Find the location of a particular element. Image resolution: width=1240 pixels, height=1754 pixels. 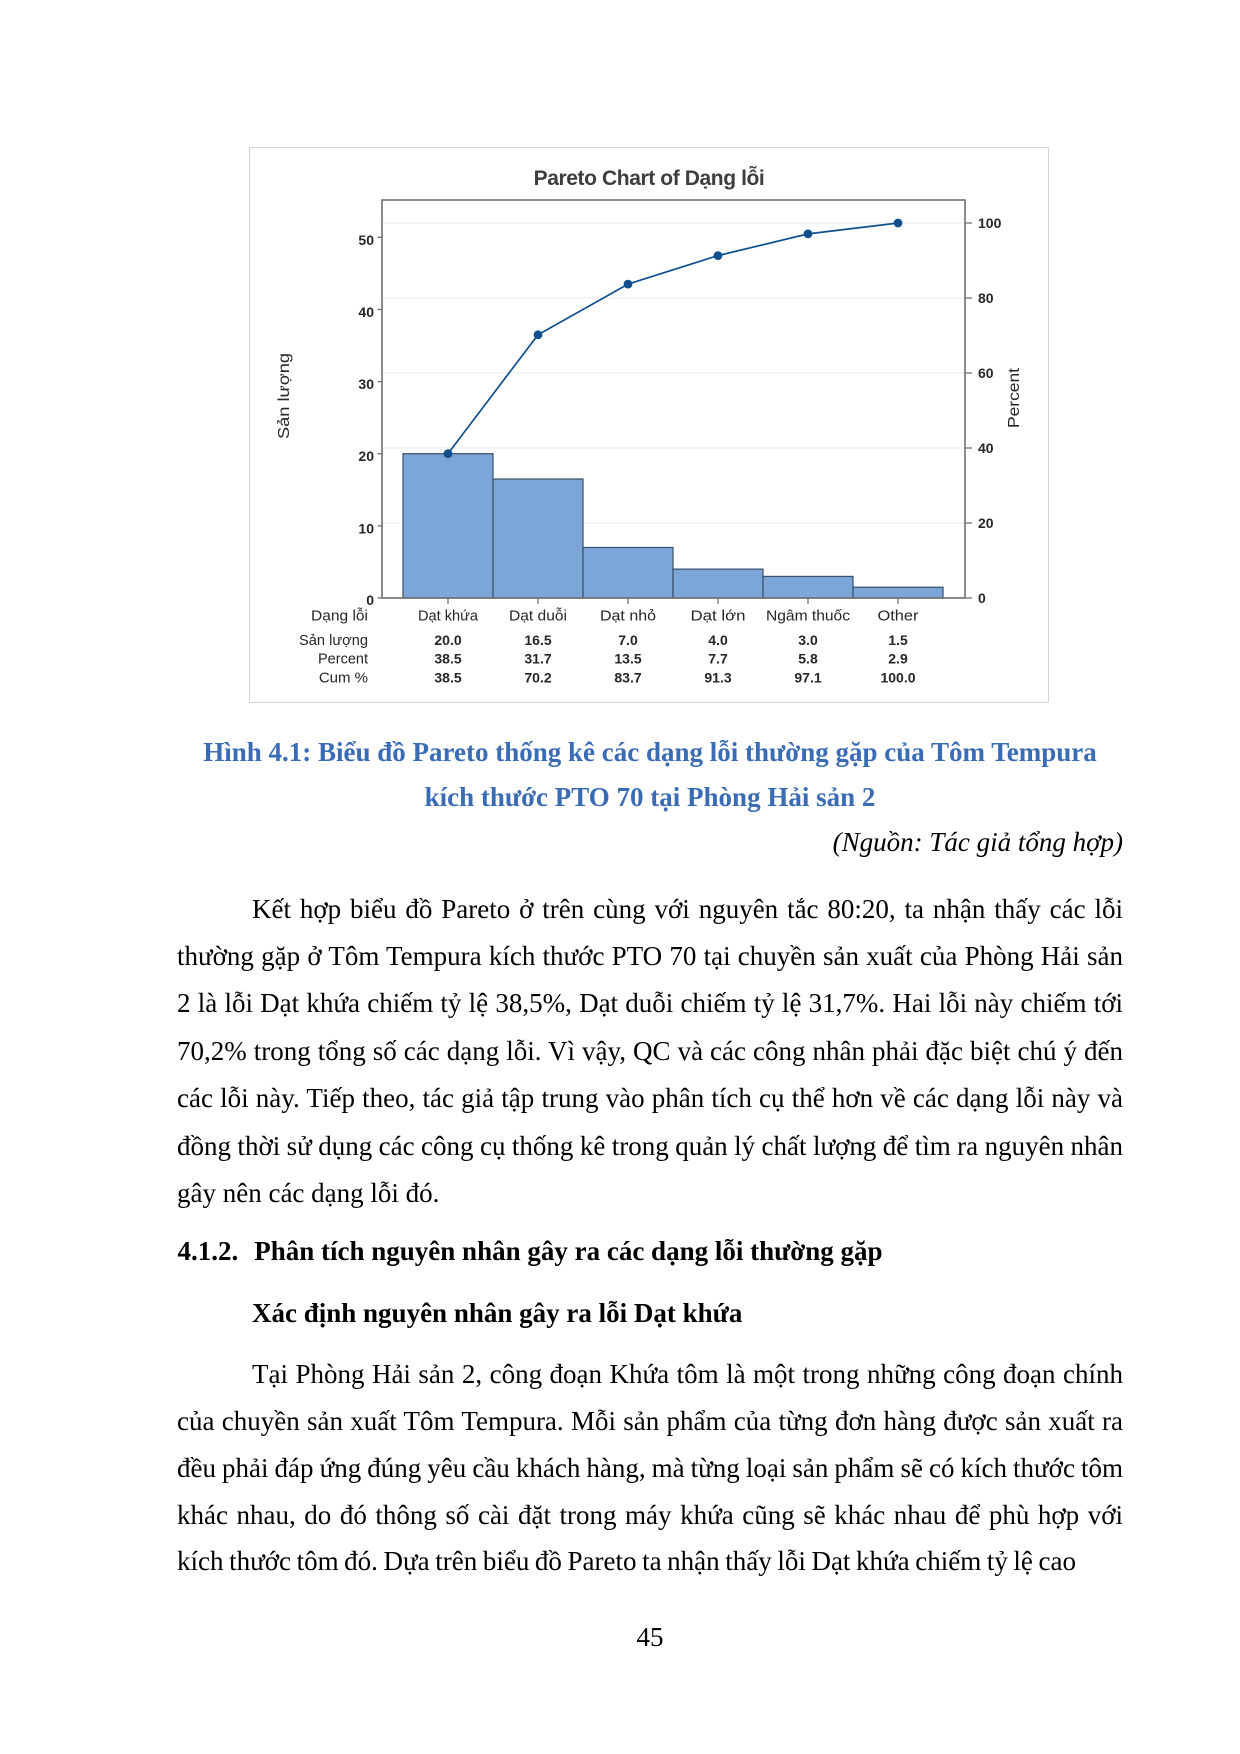

svg-text: Ngâm thuốc is located at coordinates (808, 615).